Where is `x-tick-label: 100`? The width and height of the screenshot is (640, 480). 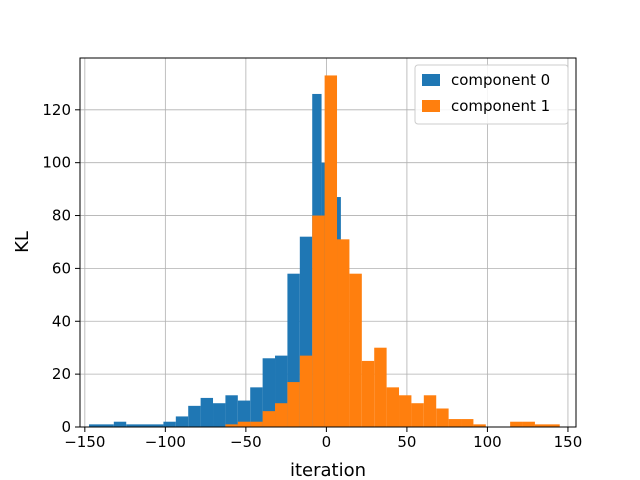
x-tick-label: 100 is located at coordinates (487, 442).